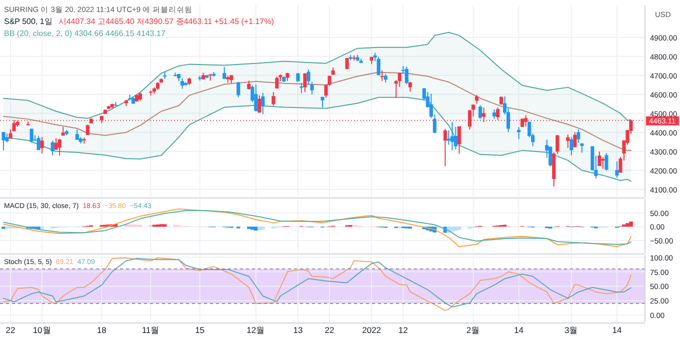 This screenshot has height=342, width=680. I want to click on x-tick-label: 13, so click(298, 330).